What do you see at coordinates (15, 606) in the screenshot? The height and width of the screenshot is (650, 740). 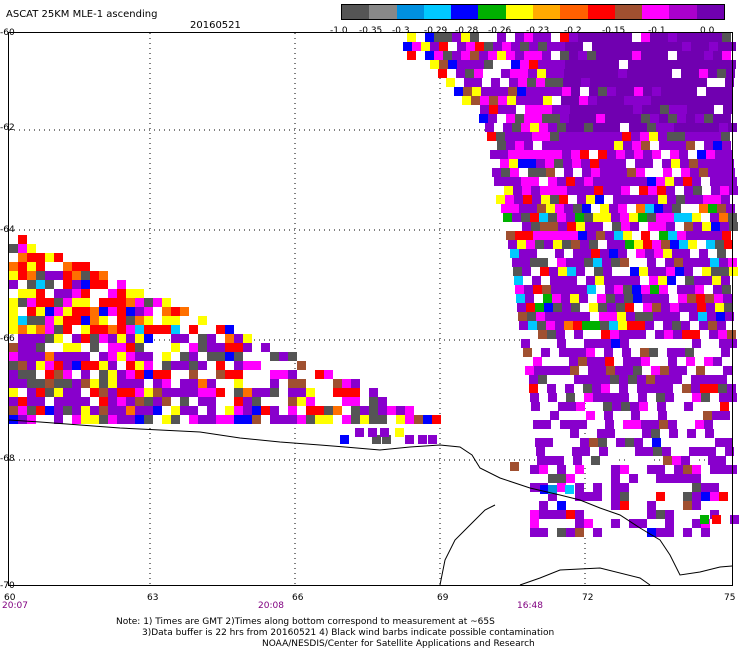 I see `time-label: 20:07` at bounding box center [15, 606].